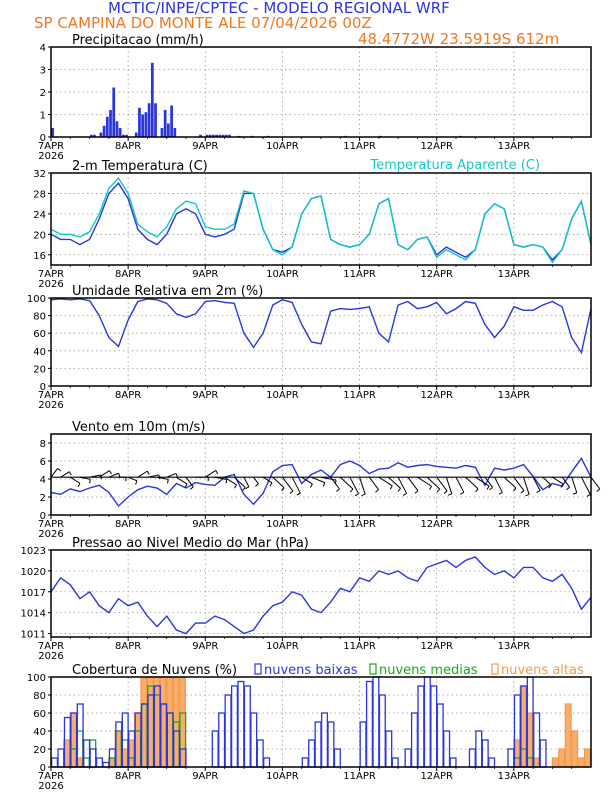  What do you see at coordinates (39, 334) in the screenshot?
I see `y-tick-label: 60` at bounding box center [39, 334].